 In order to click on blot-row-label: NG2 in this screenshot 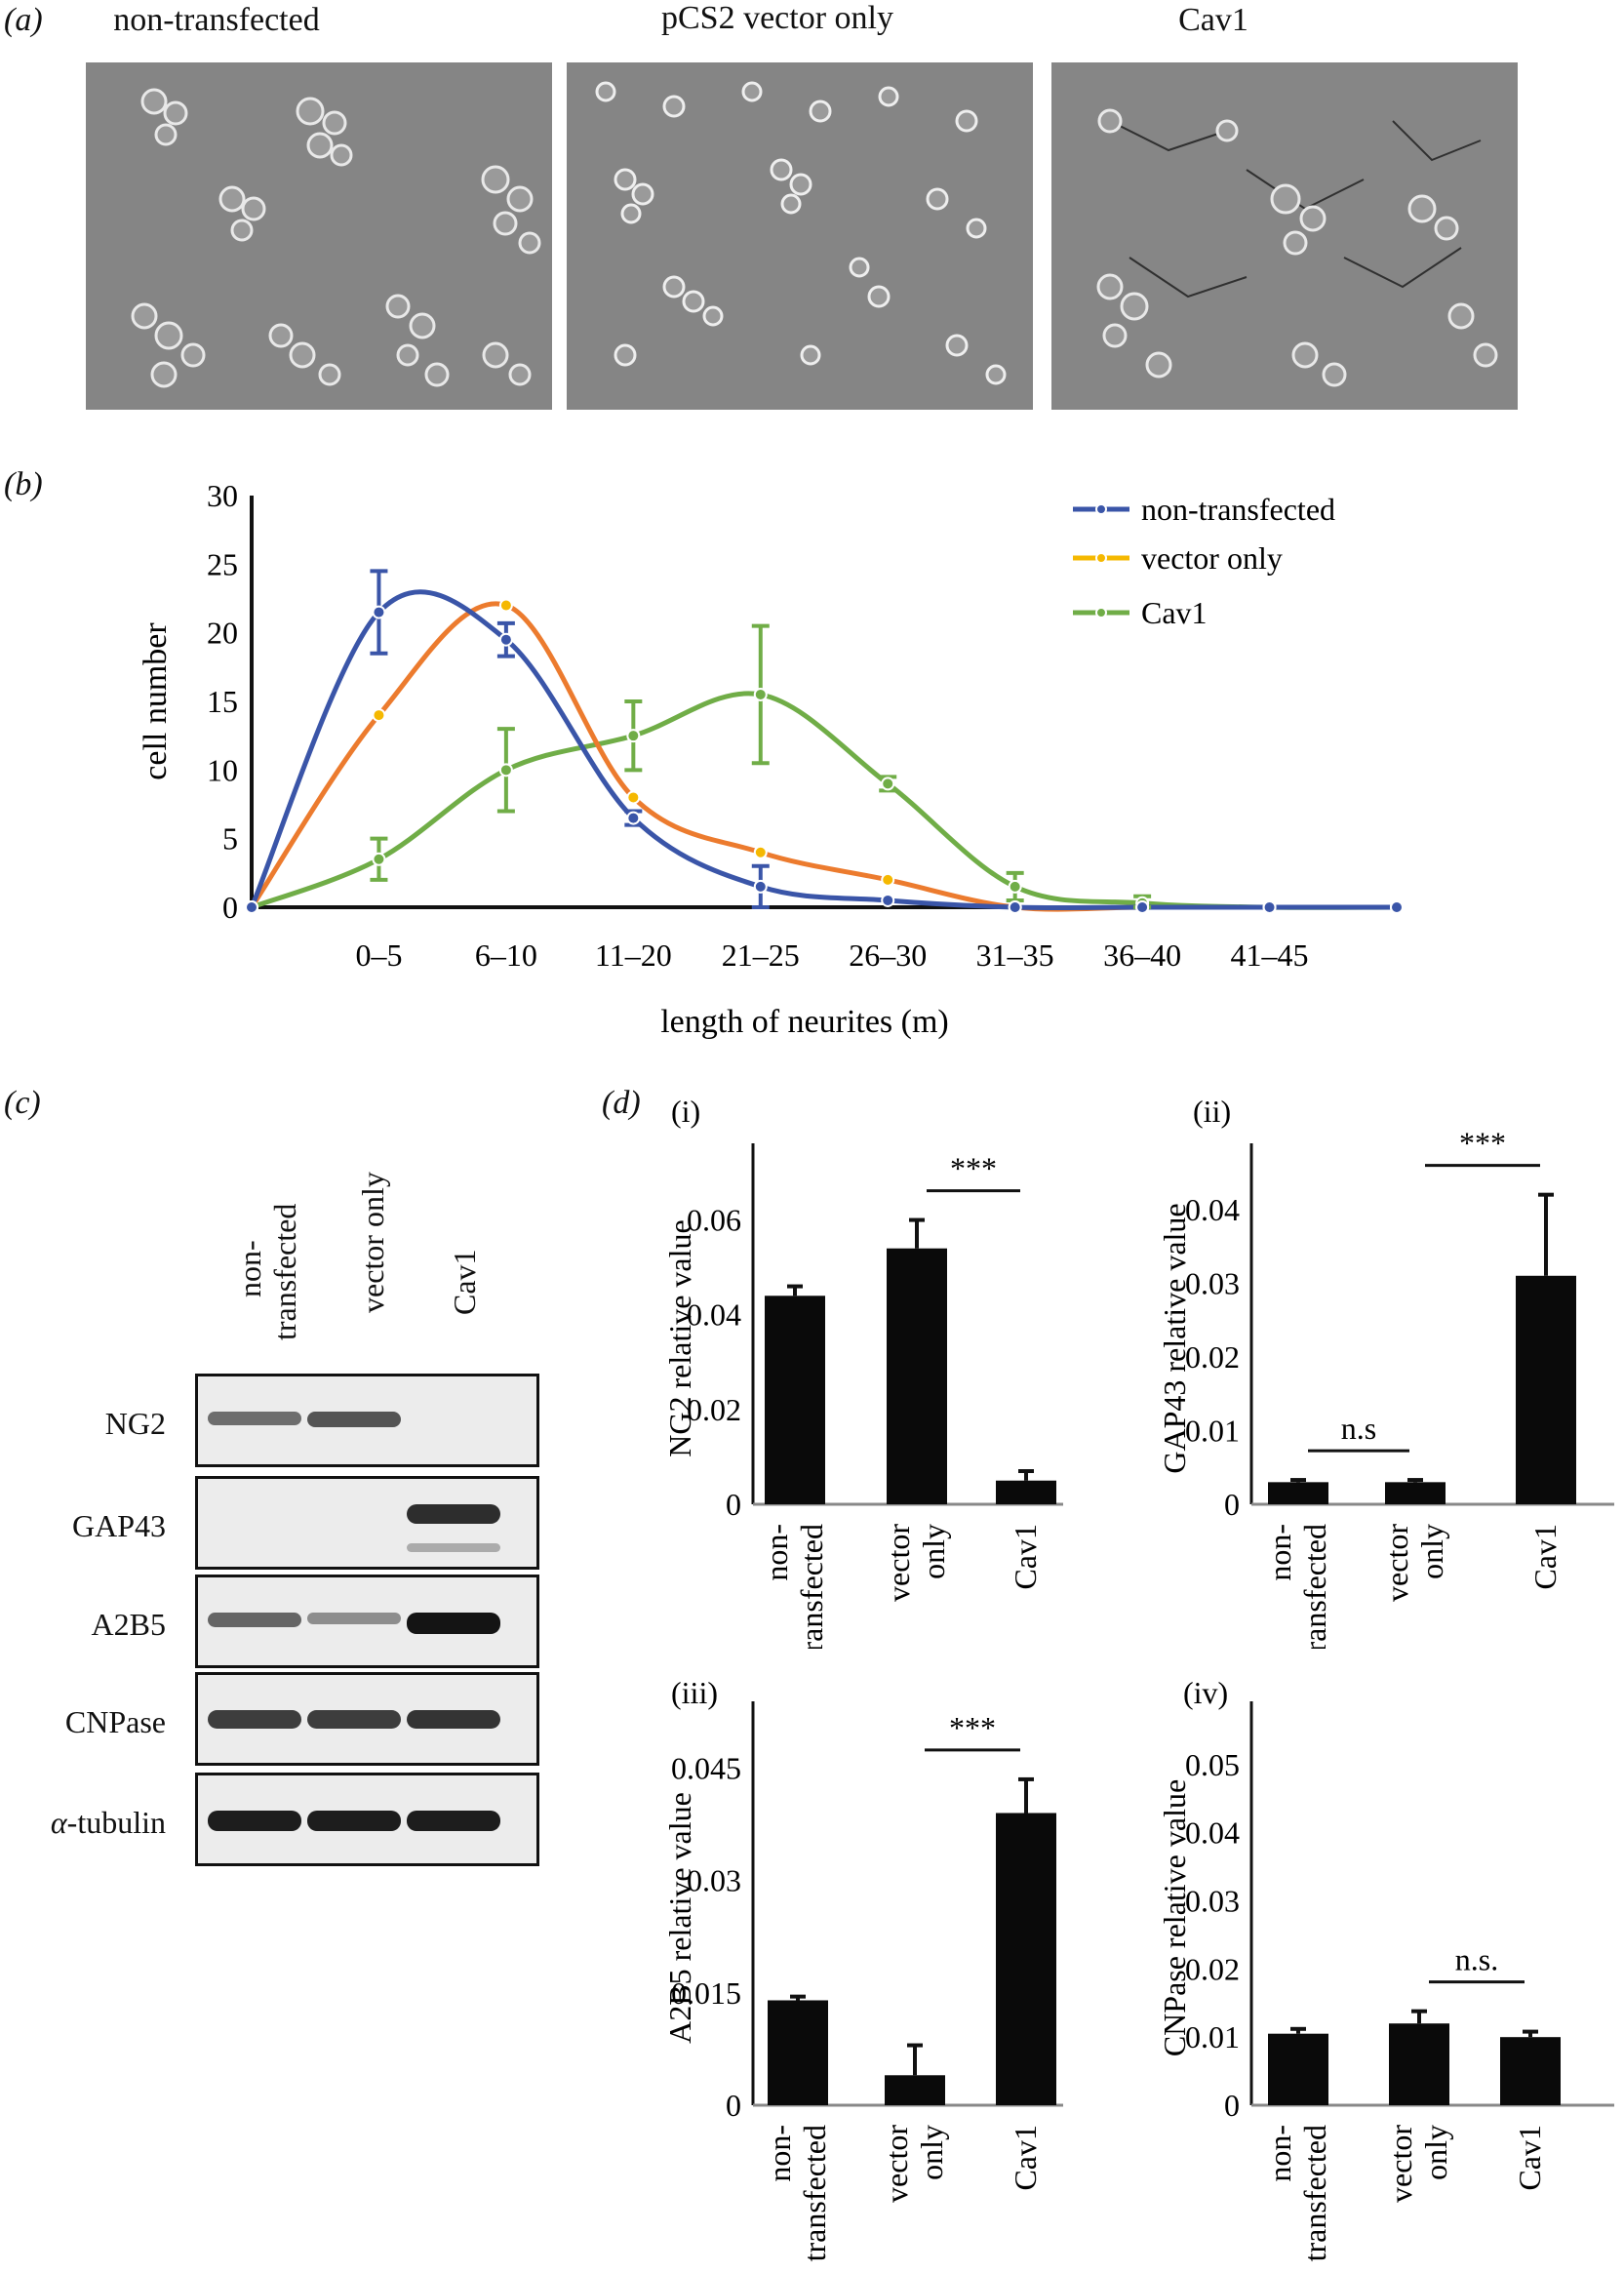, I will do `click(135, 1423)`.